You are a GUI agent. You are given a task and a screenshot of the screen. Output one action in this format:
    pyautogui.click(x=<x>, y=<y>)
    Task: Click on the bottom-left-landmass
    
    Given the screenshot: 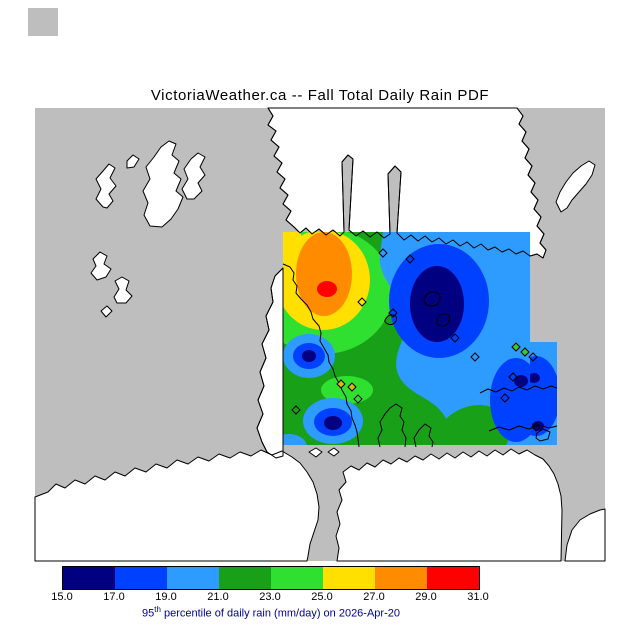 What is the action you would take?
    pyautogui.click(x=177, y=505)
    